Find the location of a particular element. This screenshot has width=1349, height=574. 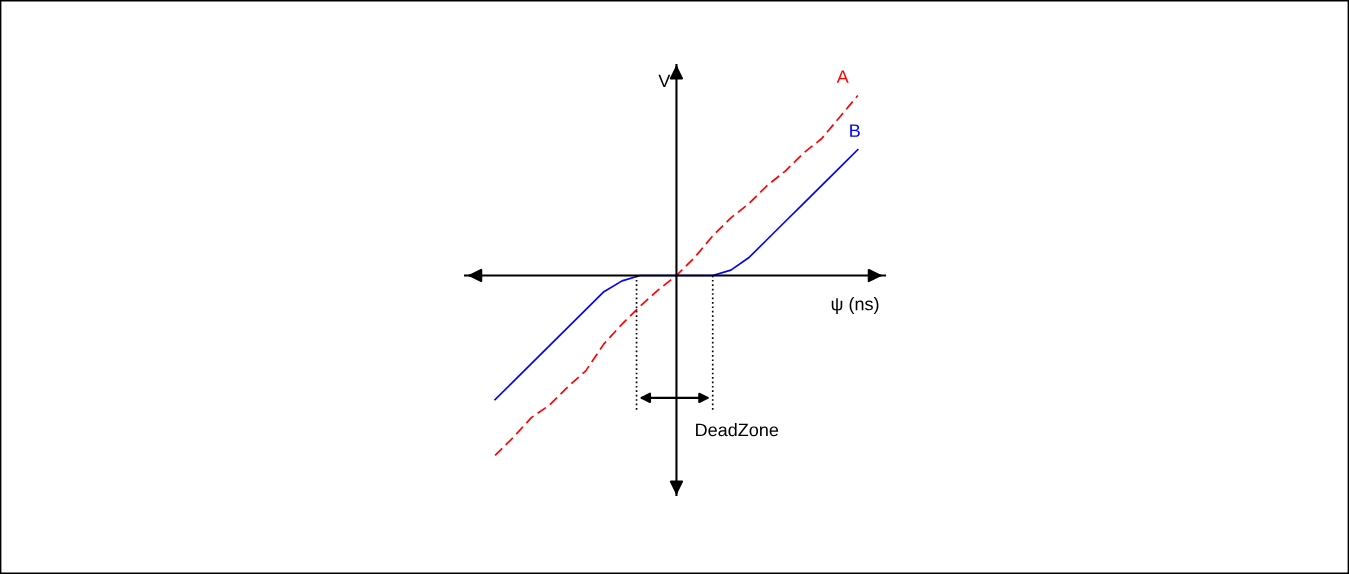

series-label: B is located at coordinates (855, 130).